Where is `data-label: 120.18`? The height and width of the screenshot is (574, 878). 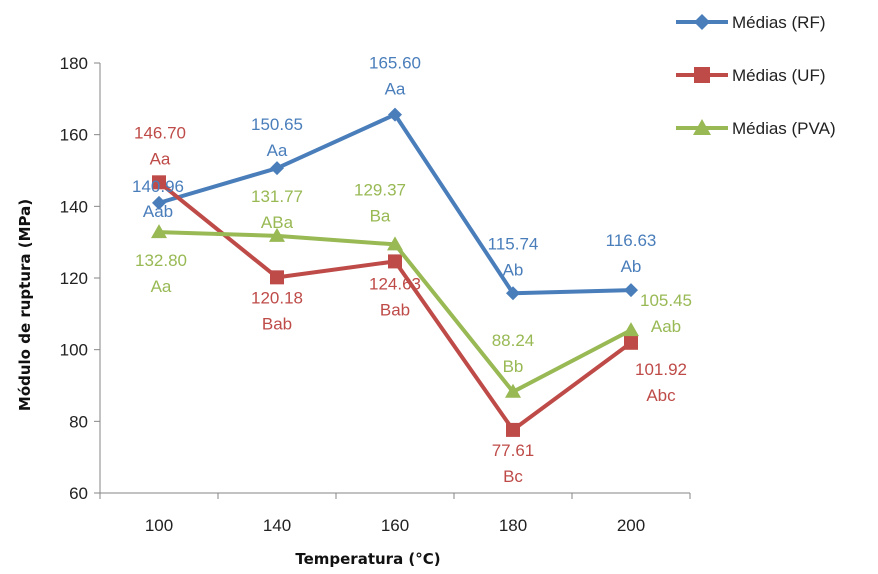
data-label: 120.18 is located at coordinates (277, 297).